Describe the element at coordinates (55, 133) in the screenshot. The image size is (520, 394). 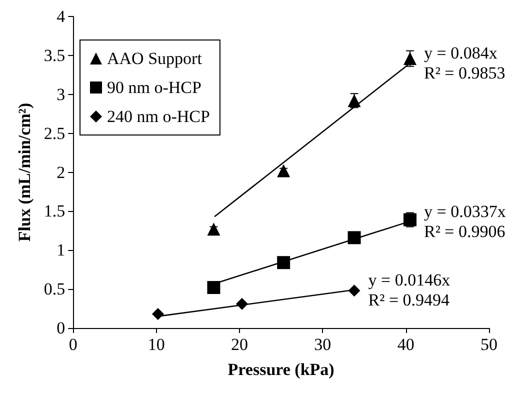
I see `y-tick-label: 2.5` at that location.